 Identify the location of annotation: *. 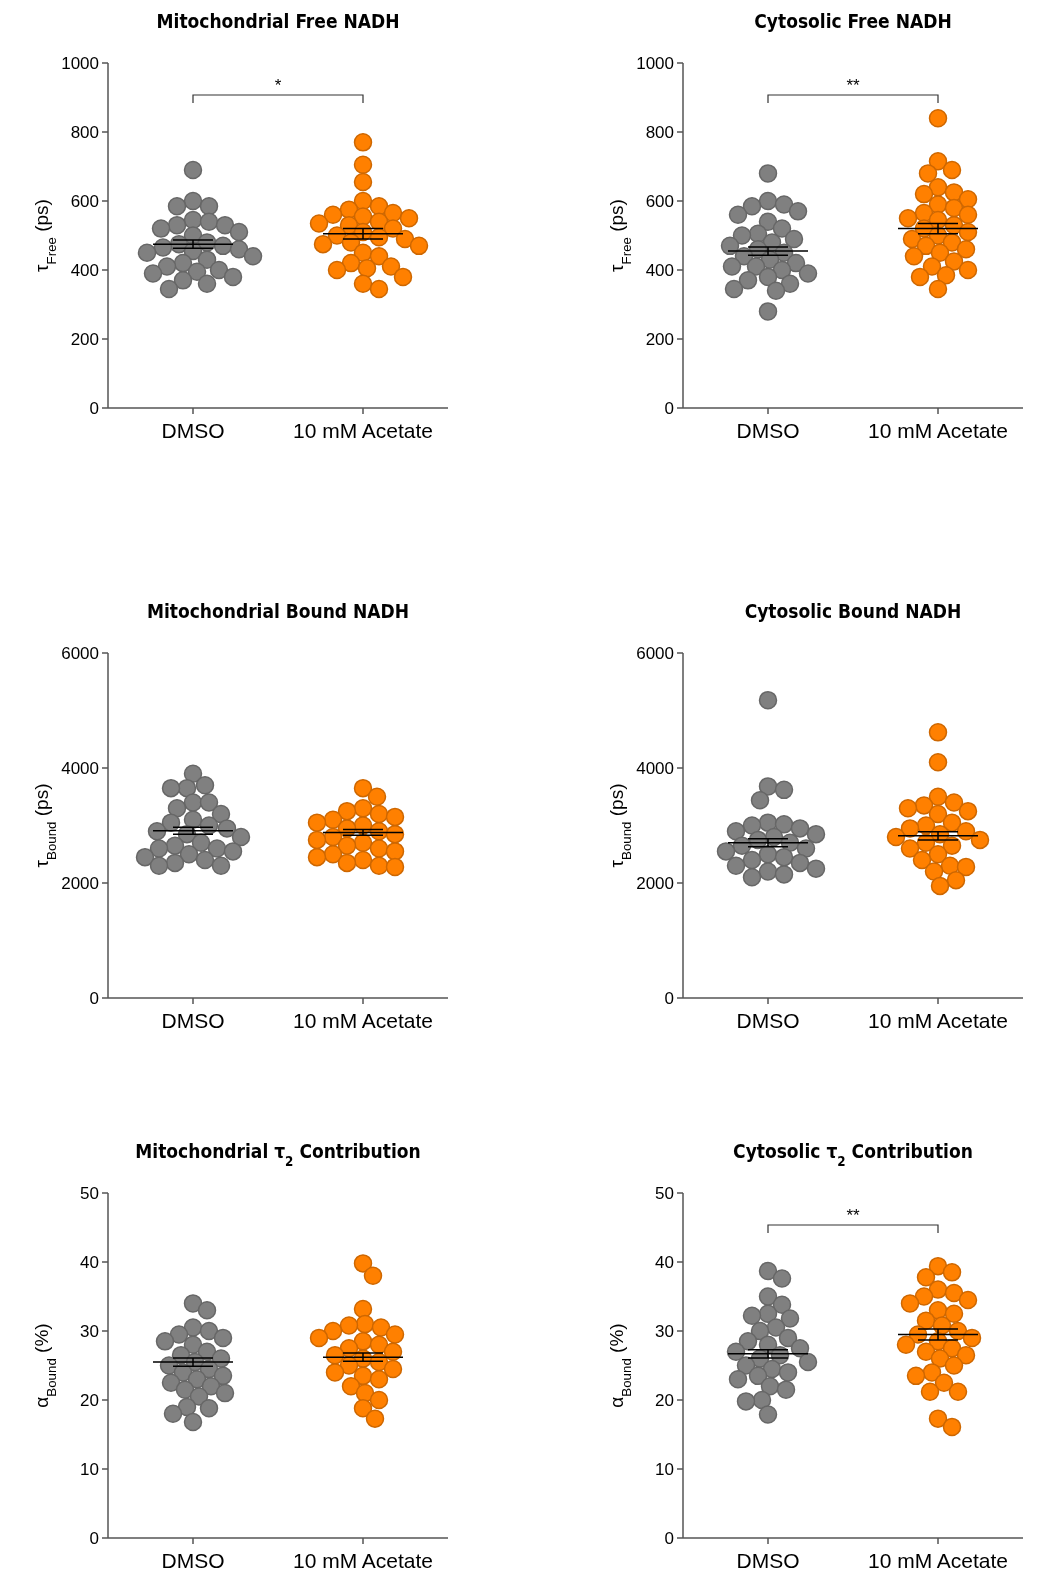
(278, 85).